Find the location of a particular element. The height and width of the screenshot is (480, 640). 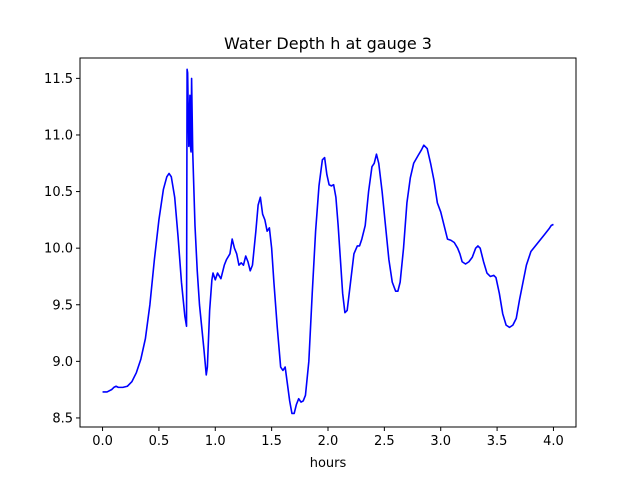

y-axis-ticks: 8.5 9.0 9.5 10.0 10.5 11.0 11.5 is located at coordinates (62, 249).